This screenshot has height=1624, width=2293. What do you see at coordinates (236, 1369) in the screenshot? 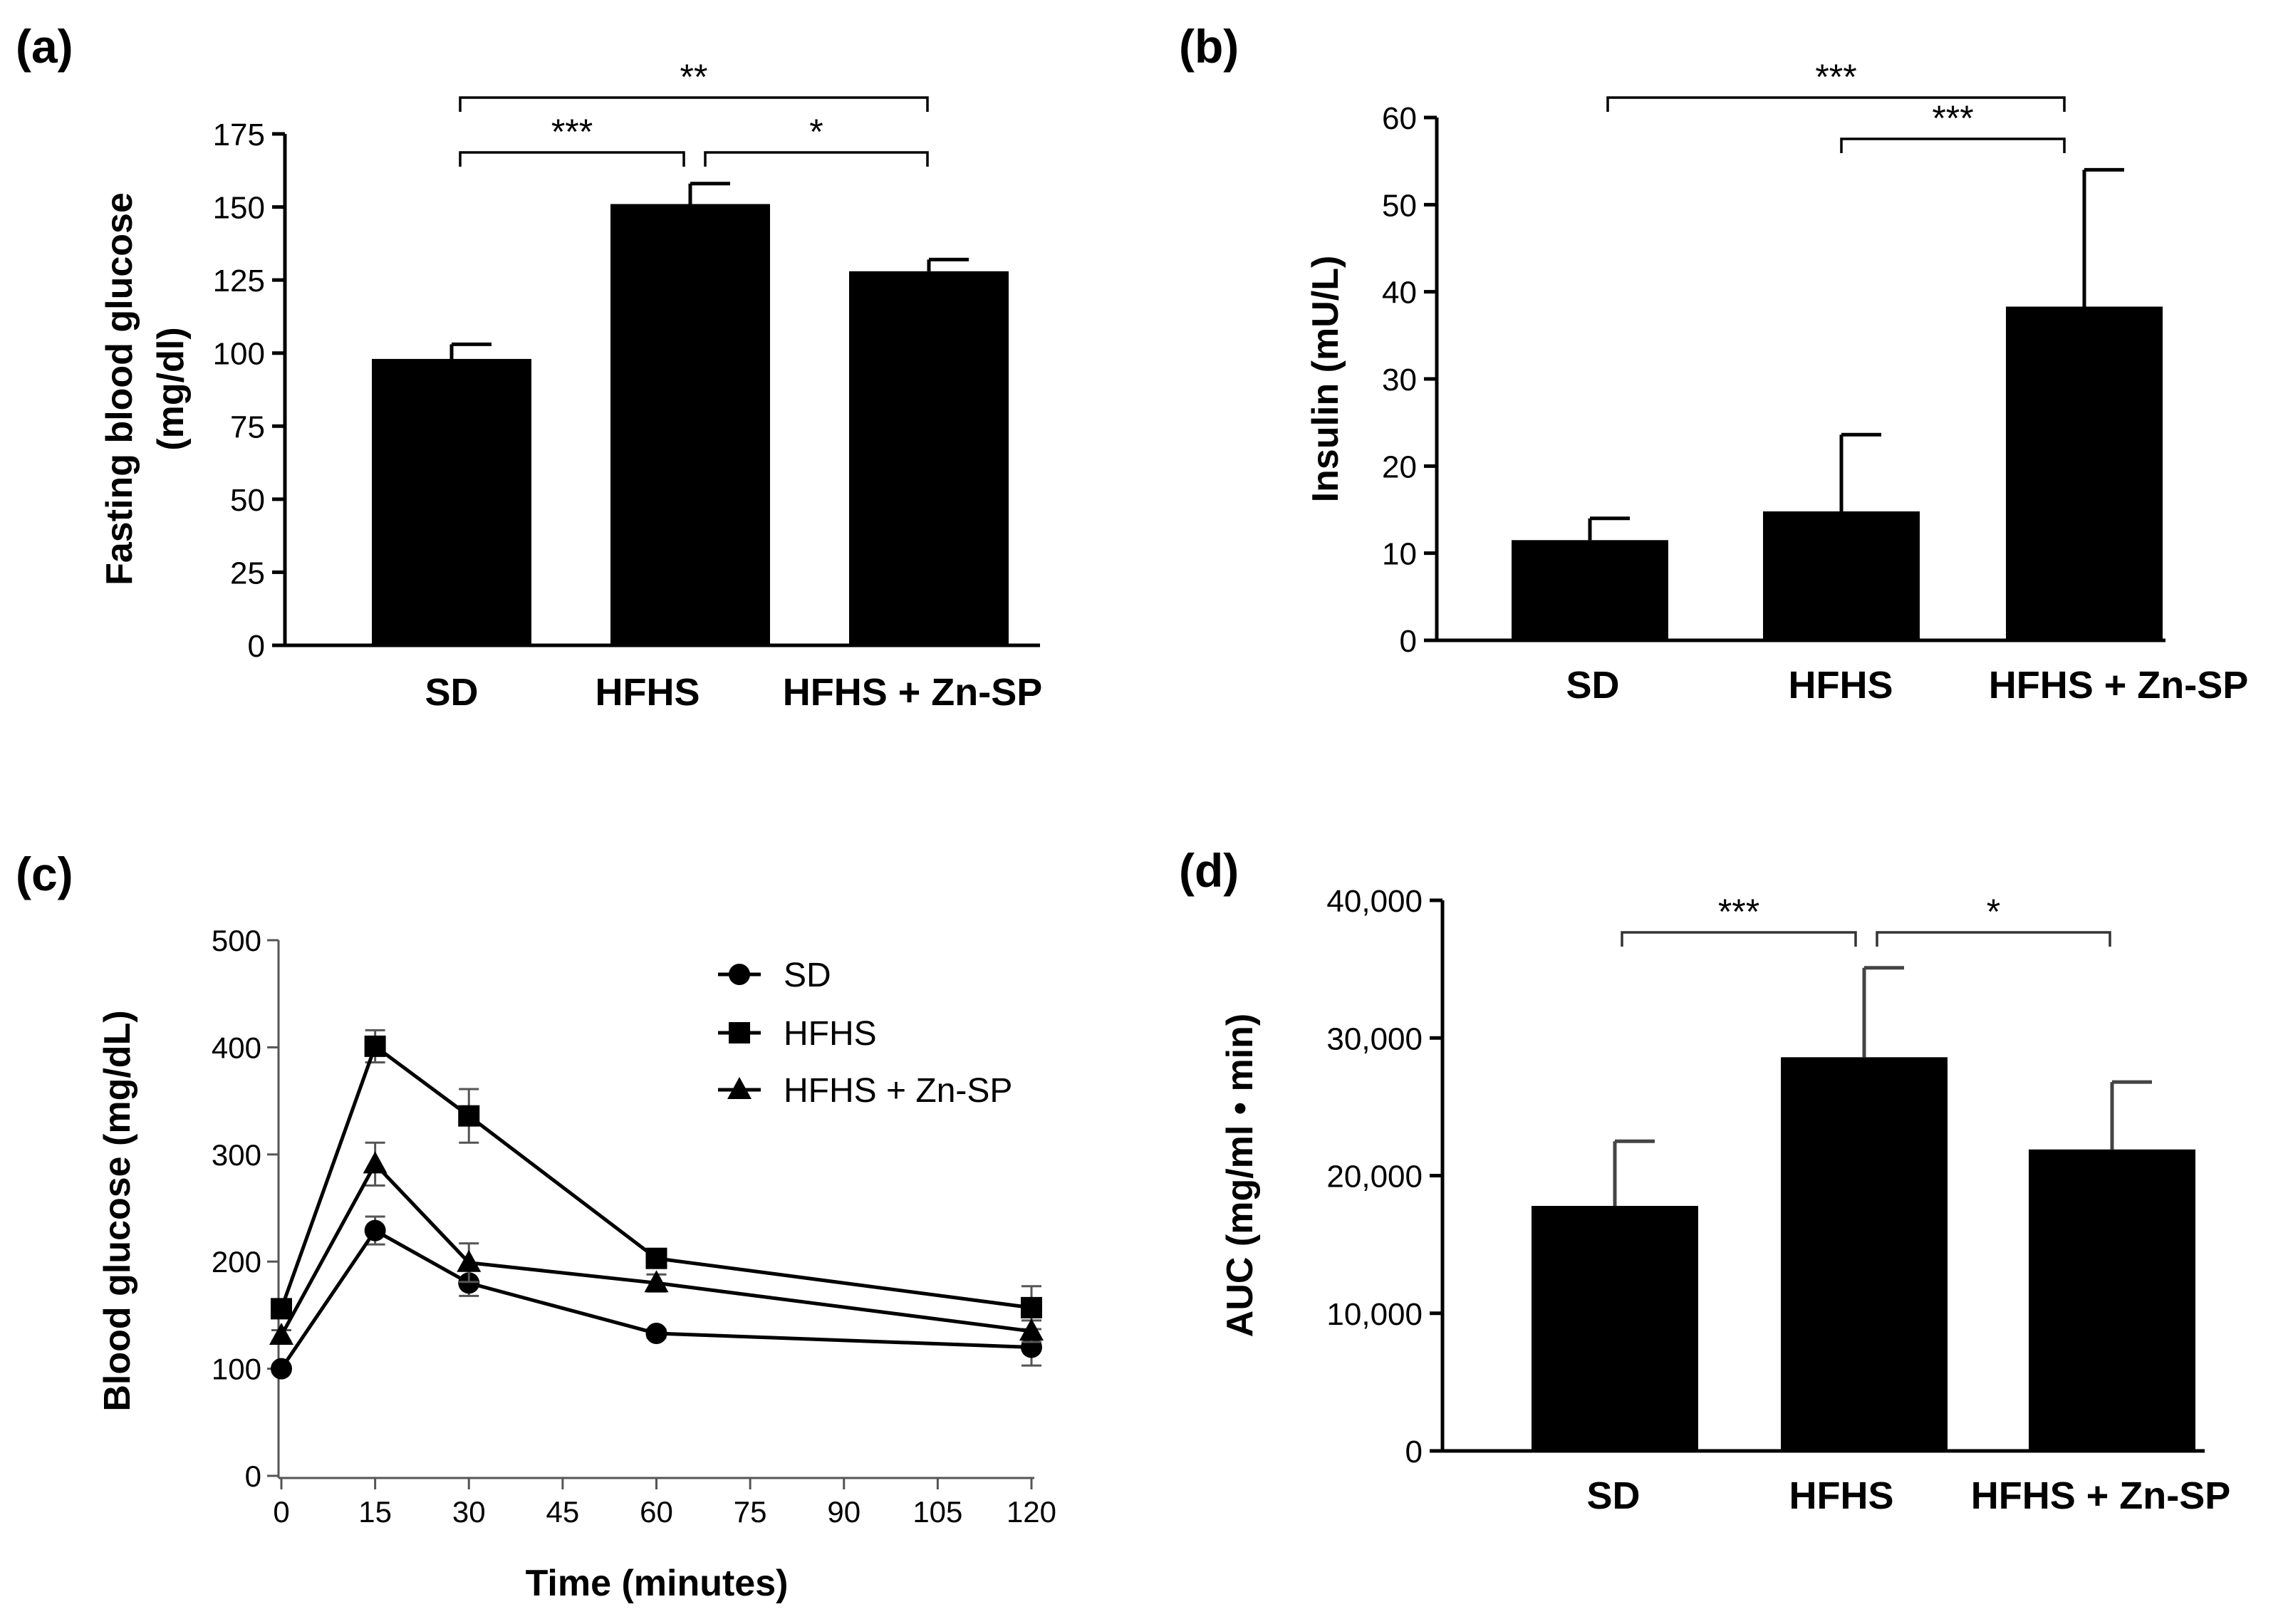
I see `y-tick-label: 100` at bounding box center [236, 1369].